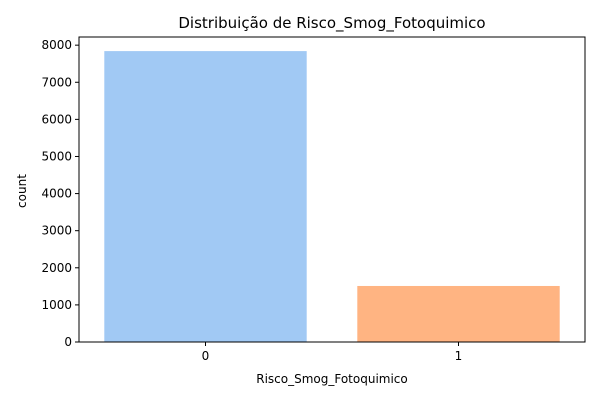 Image resolution: width=600 pixels, height=400 pixels. I want to click on y-axis-label: count, so click(22, 191).